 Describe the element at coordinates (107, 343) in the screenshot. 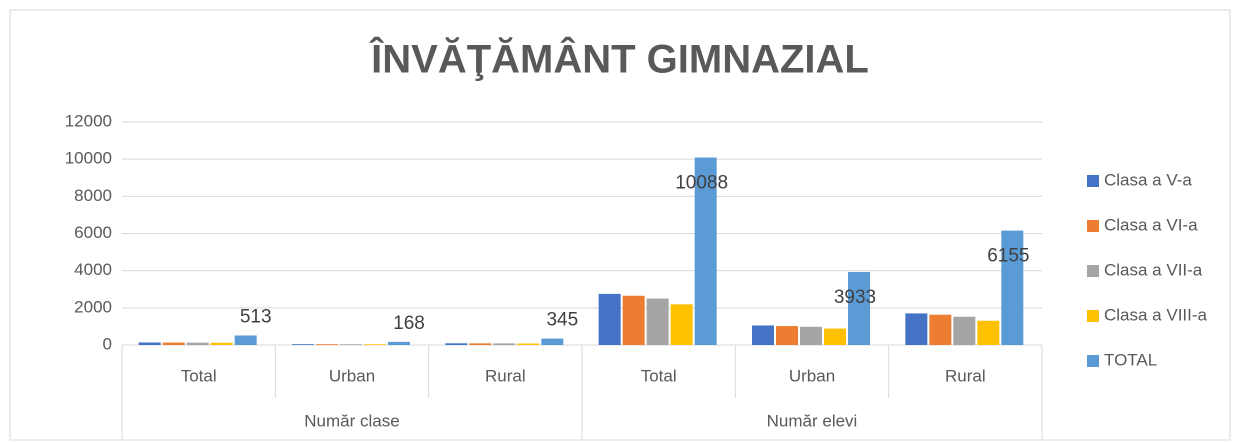

I see `y-tick-label: 0` at that location.